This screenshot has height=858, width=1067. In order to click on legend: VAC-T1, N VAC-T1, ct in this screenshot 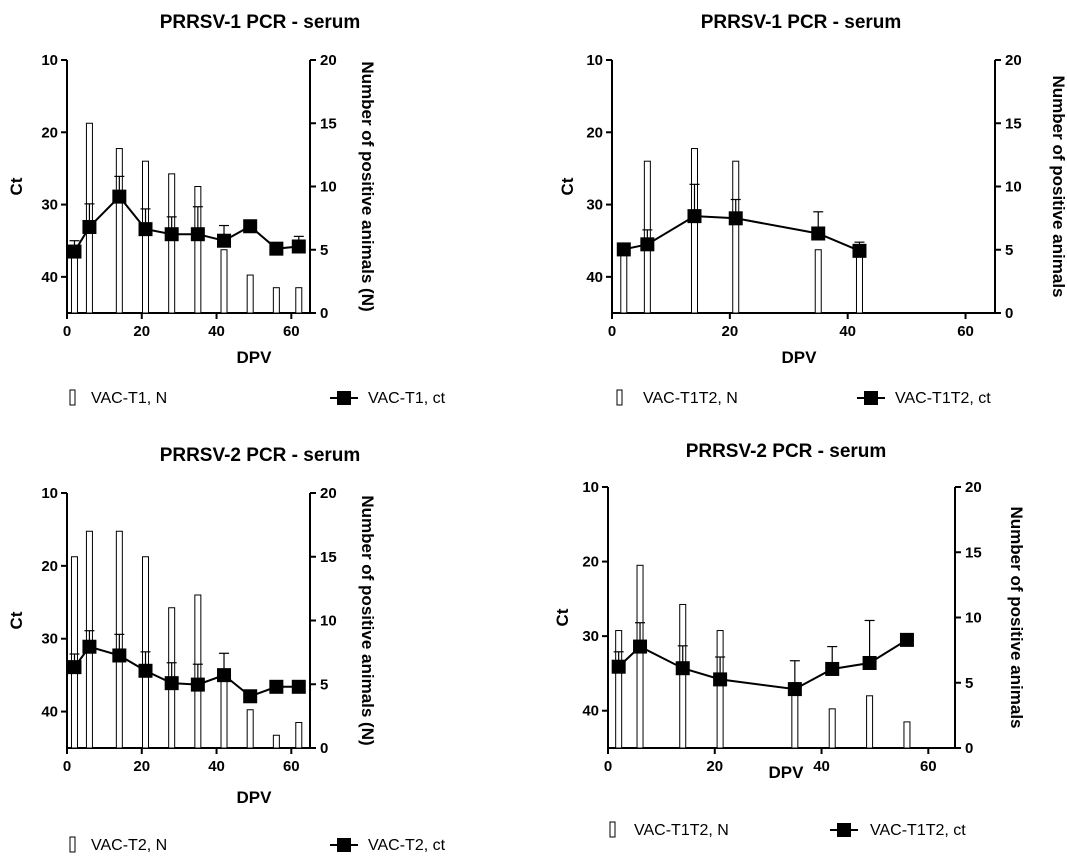, I will do `click(257, 398)`.